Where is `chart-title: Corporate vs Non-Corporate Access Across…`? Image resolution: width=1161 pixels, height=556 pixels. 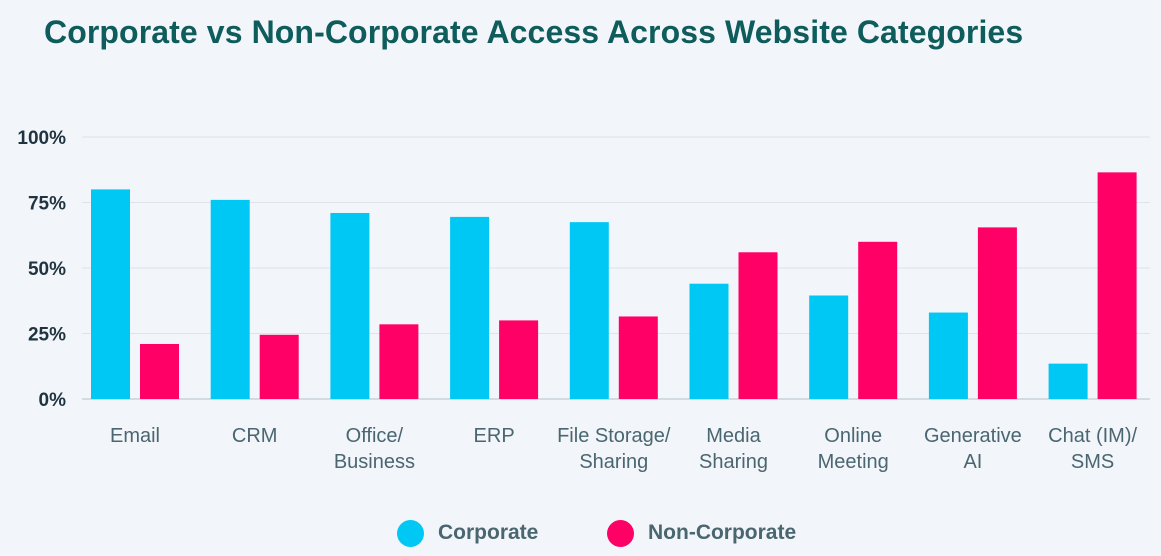
chart-title: Corporate vs Non-Corporate Access Across… is located at coordinates (534, 32).